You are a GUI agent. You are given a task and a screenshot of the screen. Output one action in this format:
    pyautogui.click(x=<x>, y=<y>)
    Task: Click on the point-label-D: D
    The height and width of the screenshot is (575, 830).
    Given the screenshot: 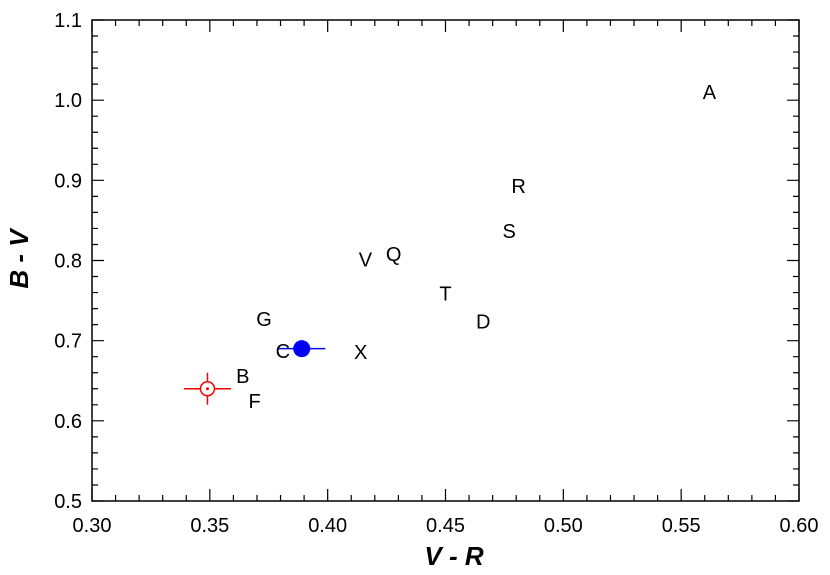 What is the action you would take?
    pyautogui.click(x=483, y=322)
    